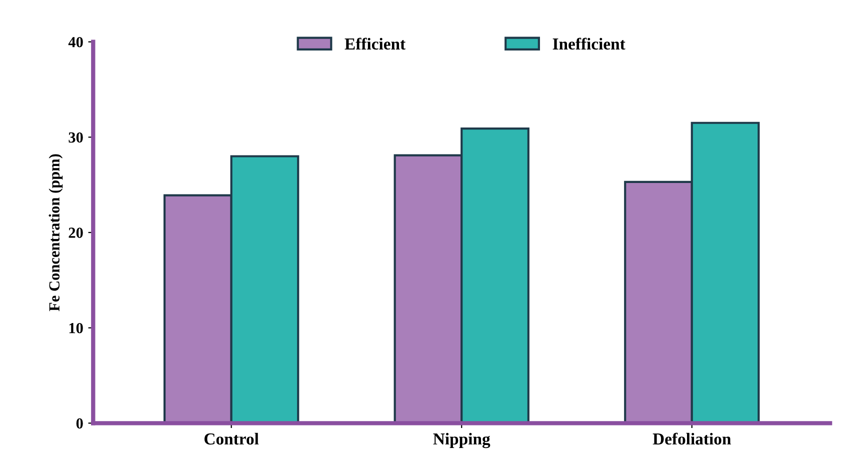  What do you see at coordinates (76, 328) in the screenshot?
I see `y-tick-label: 10` at bounding box center [76, 328].